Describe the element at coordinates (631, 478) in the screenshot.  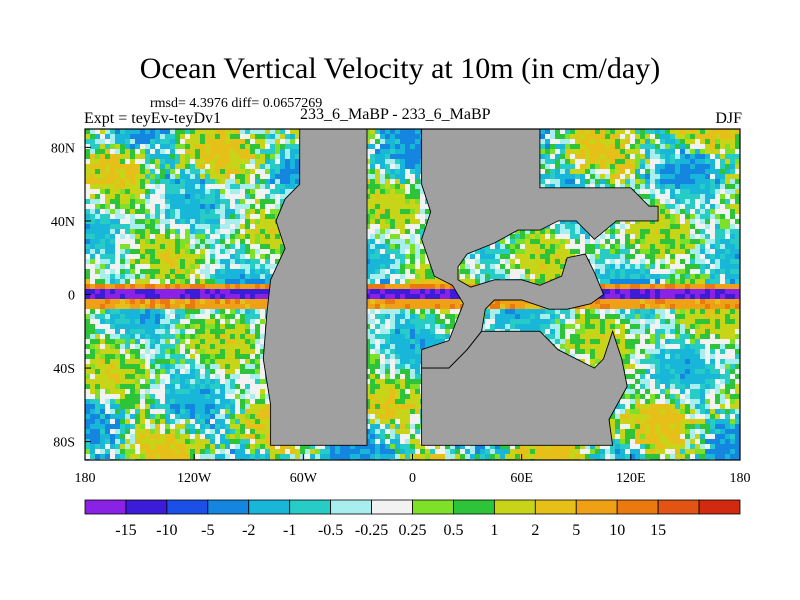
I see `x-tick-label: 120E` at that location.